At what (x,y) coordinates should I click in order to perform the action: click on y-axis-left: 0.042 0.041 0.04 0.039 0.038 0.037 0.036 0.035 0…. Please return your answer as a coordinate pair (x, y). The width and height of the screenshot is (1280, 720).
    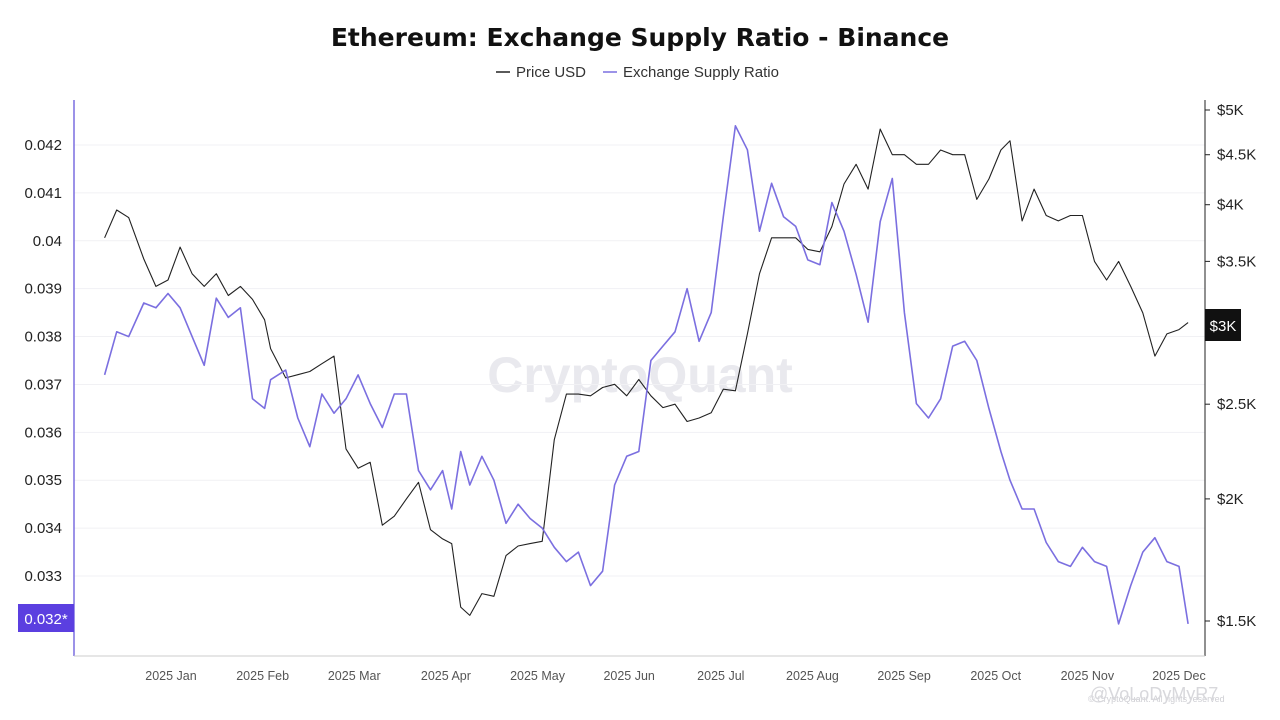
    Looking at the image, I should click on (43, 361).